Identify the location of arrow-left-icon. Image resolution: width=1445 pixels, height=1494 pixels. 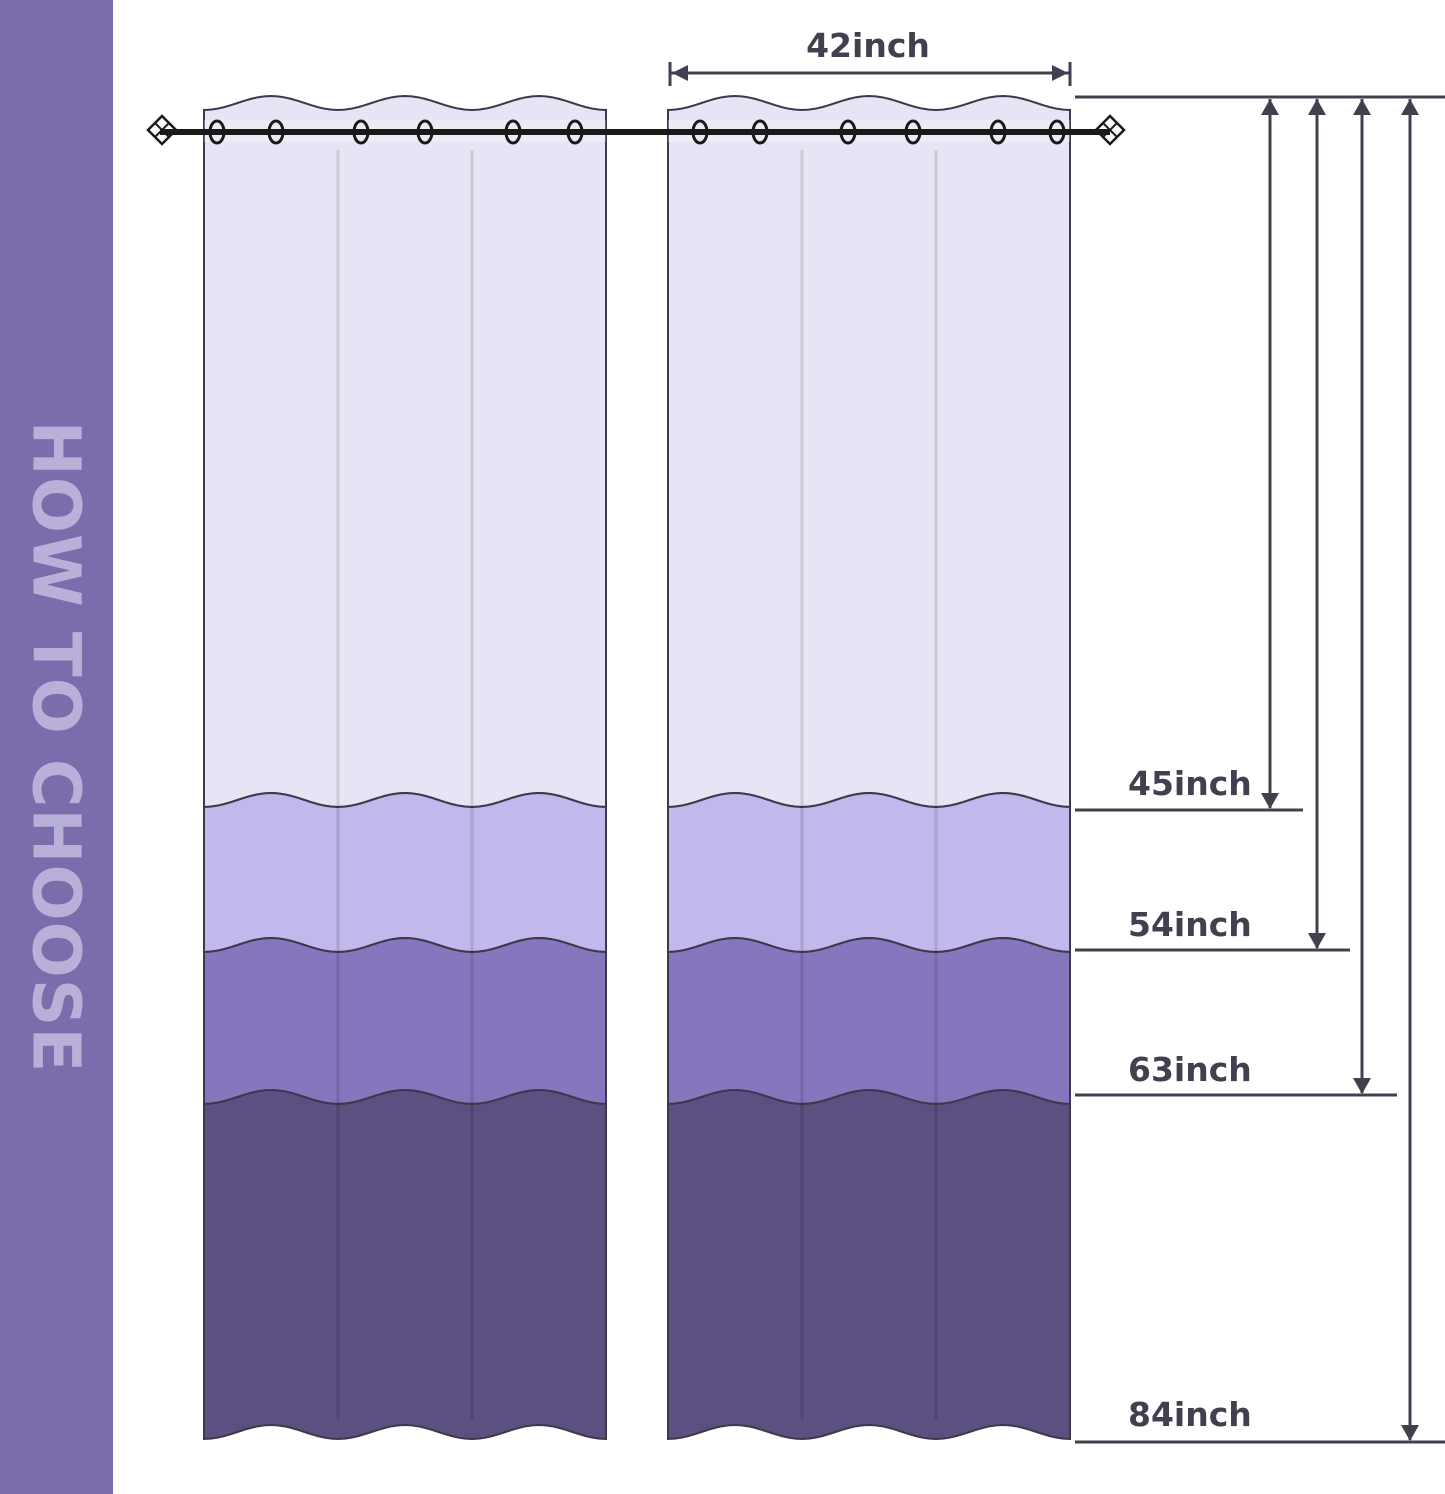
(680, 73).